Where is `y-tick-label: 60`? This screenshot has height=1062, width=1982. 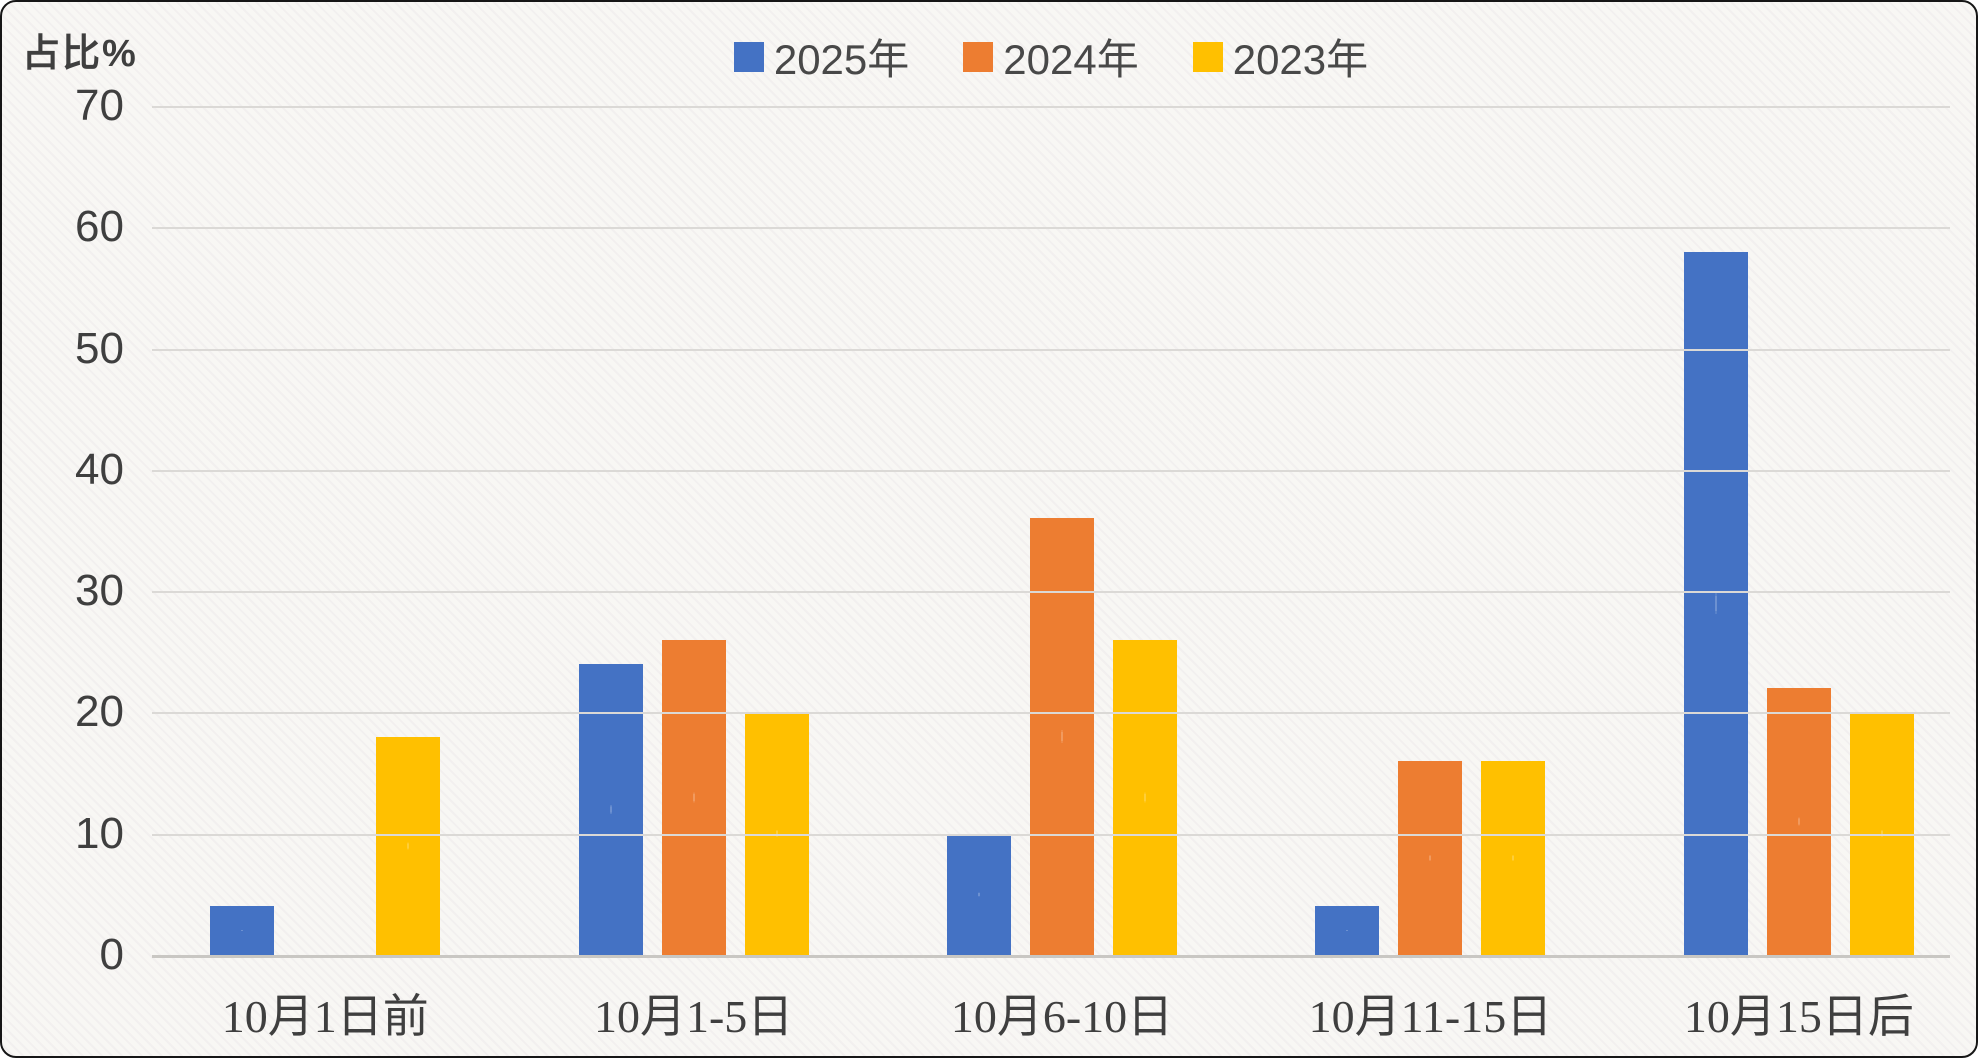
y-tick-label: 60 is located at coordinates (99, 227).